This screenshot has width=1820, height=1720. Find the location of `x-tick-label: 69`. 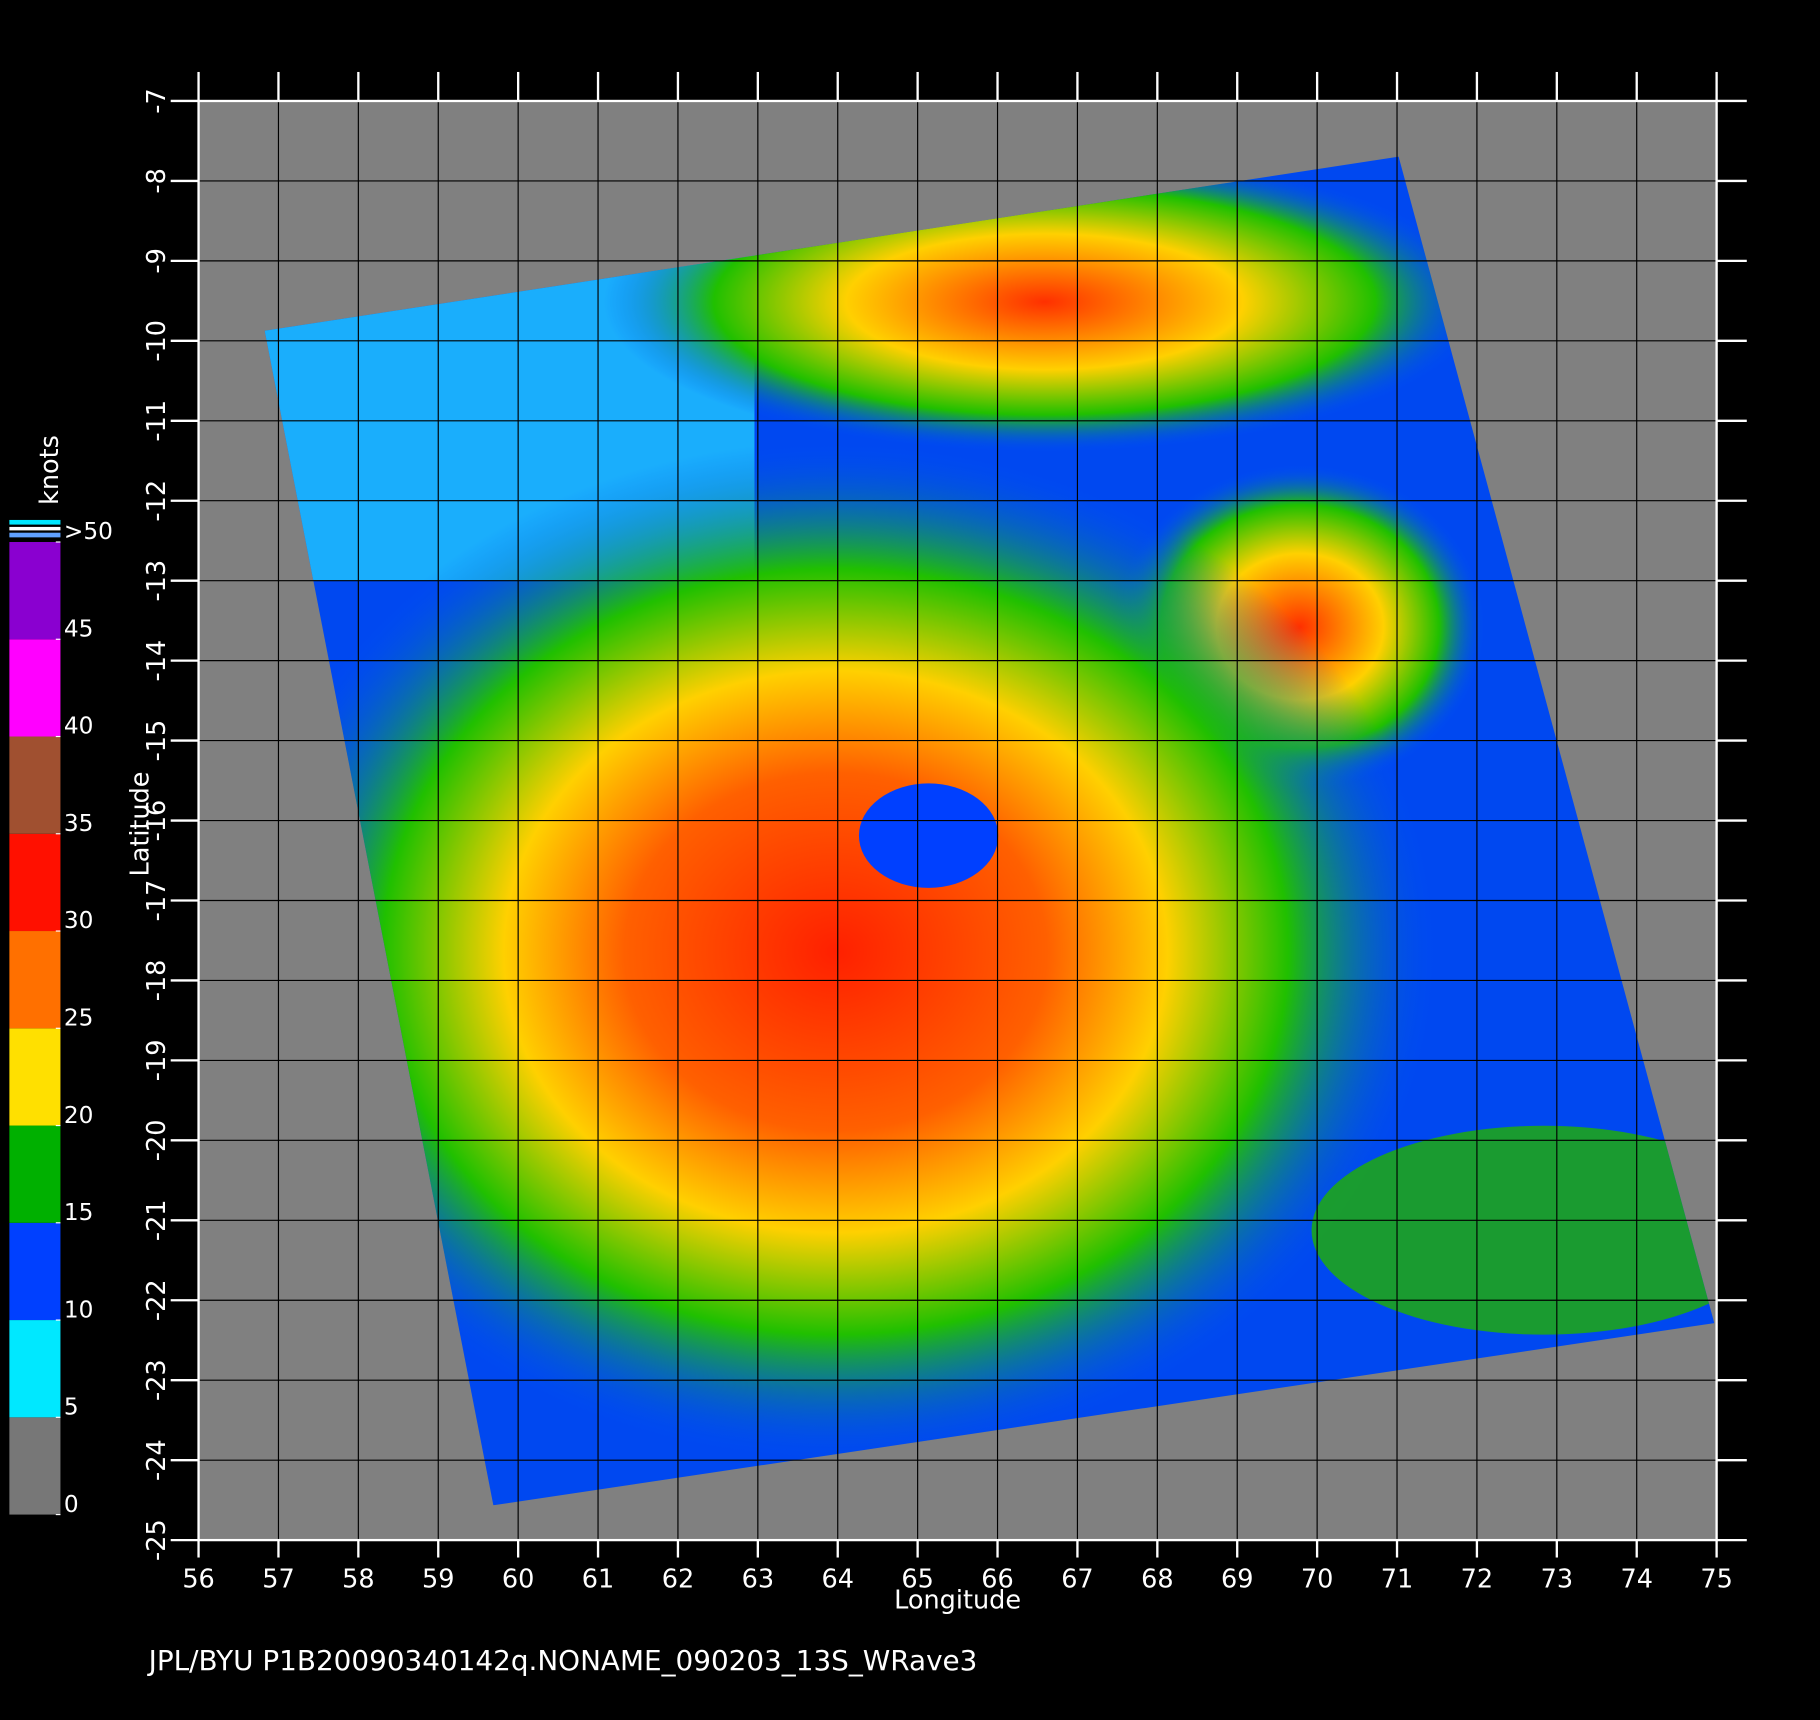

x-tick-label: 69 is located at coordinates (1237, 1580).